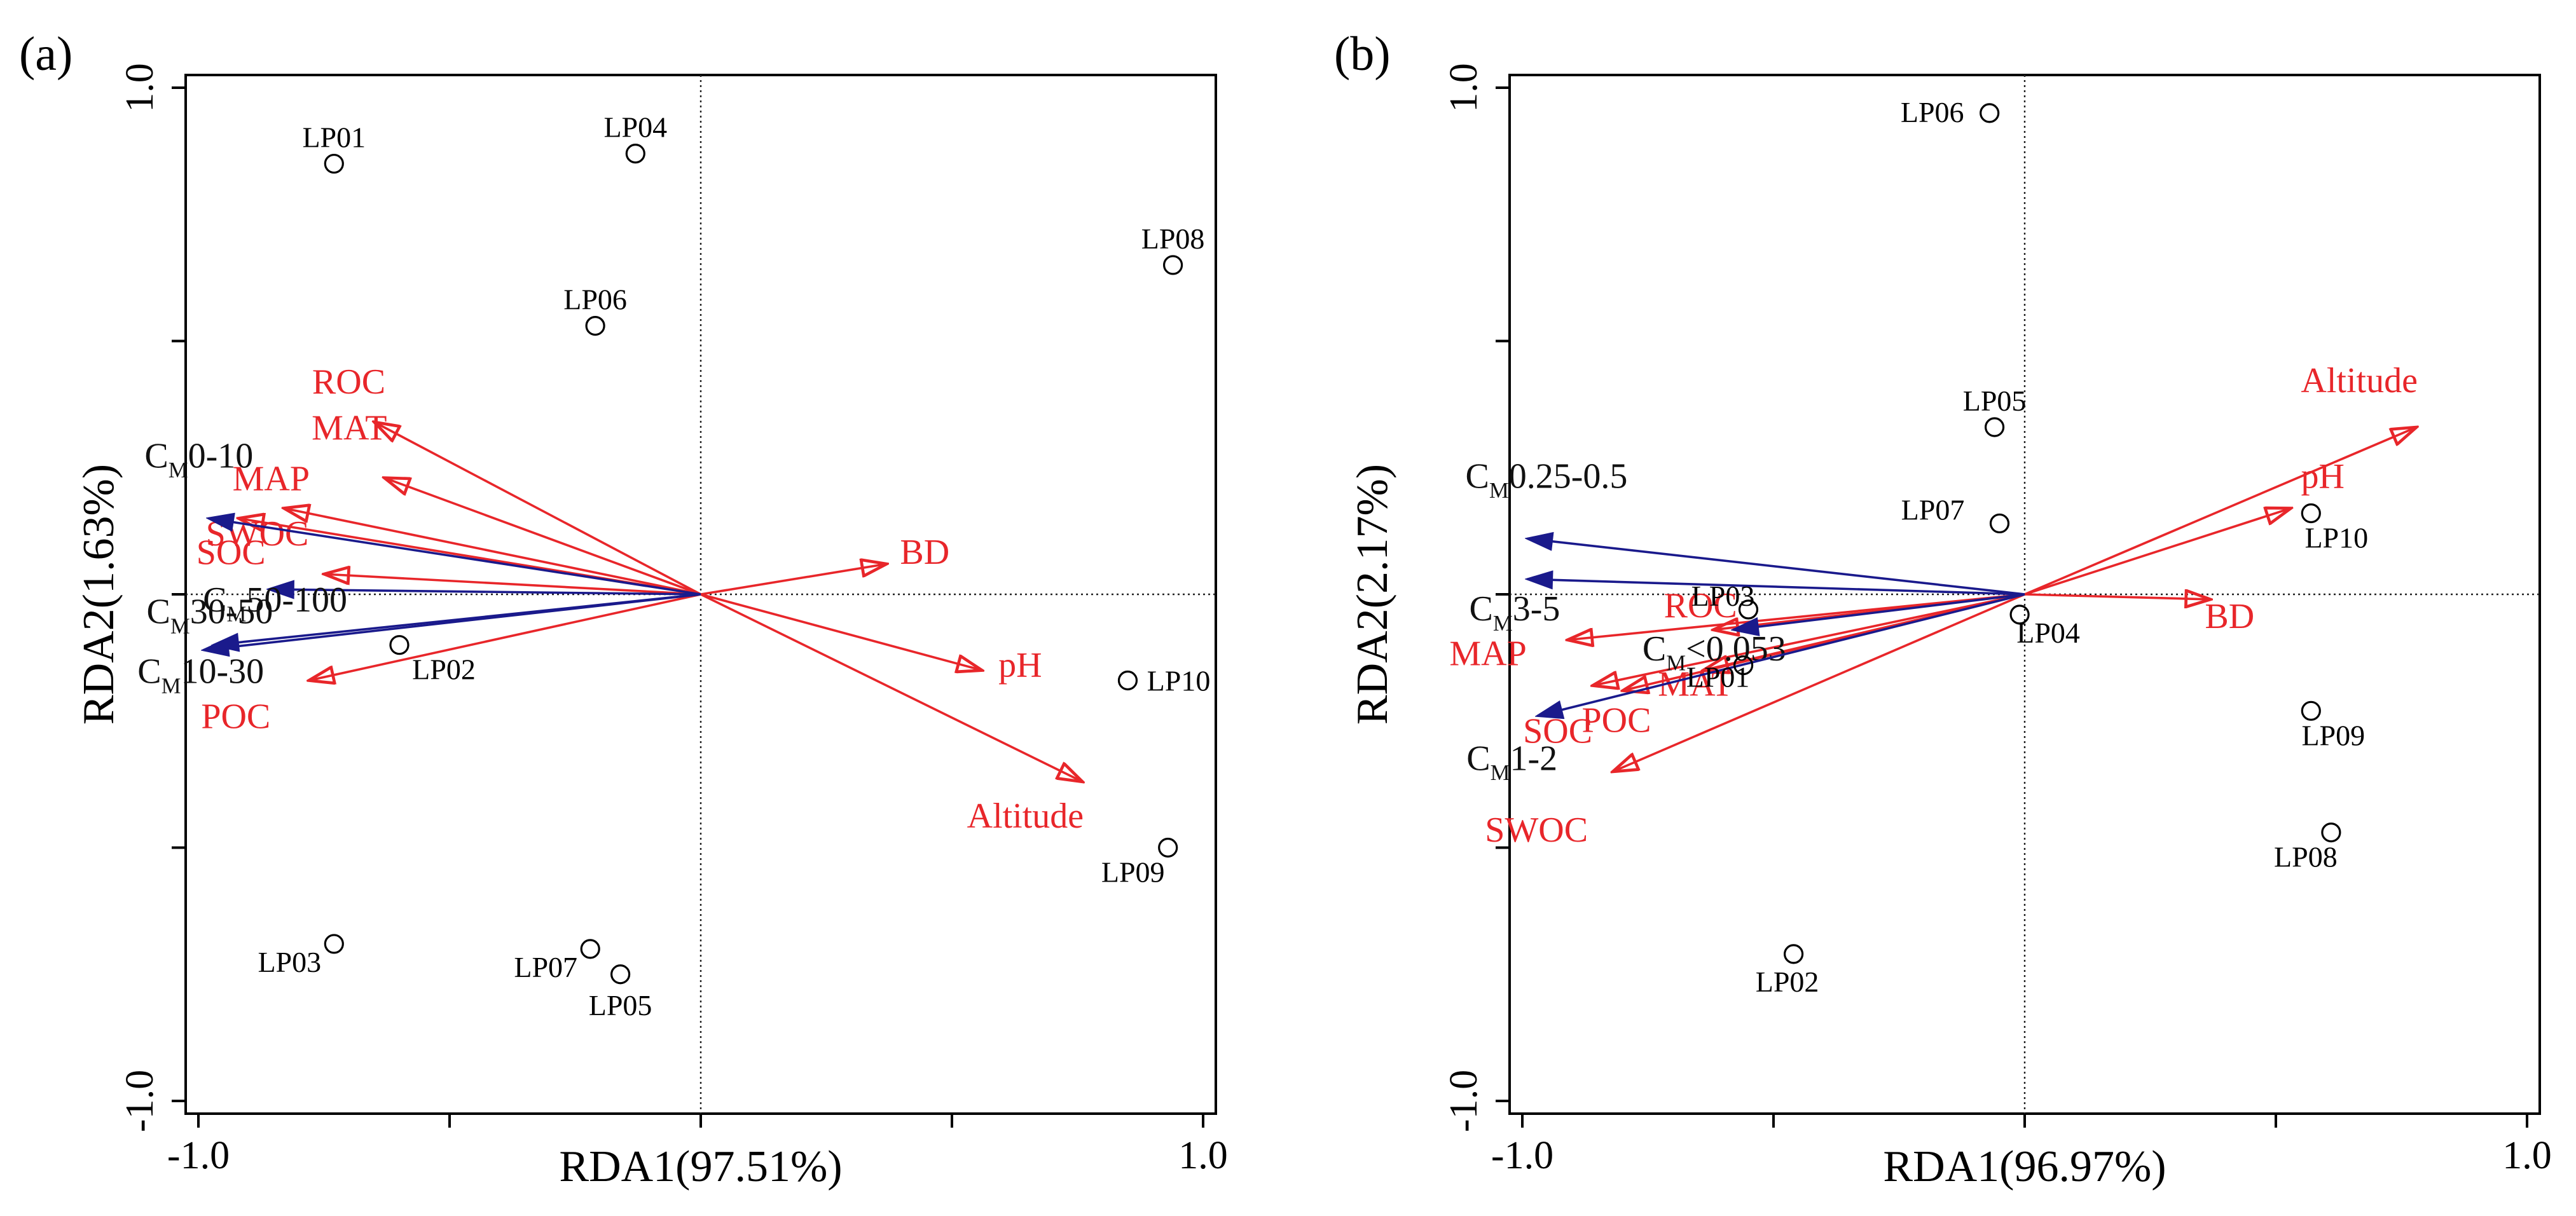 The width and height of the screenshot is (2576, 1216). Describe the element at coordinates (349, 428) in the screenshot. I see `arrow-label-main: MAT` at that location.